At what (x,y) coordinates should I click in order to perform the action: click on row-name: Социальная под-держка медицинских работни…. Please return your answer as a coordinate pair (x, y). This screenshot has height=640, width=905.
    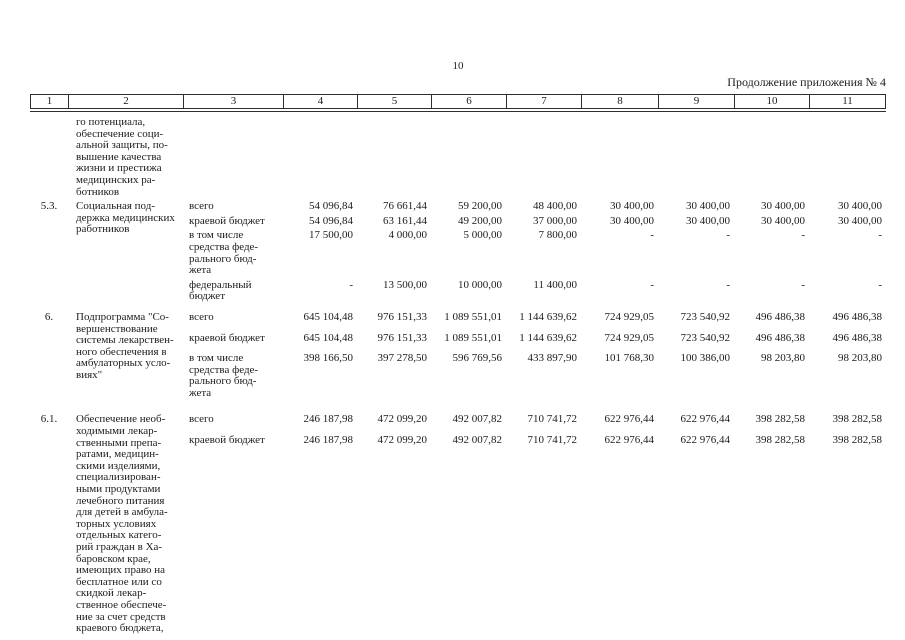
    Looking at the image, I should click on (125, 218).